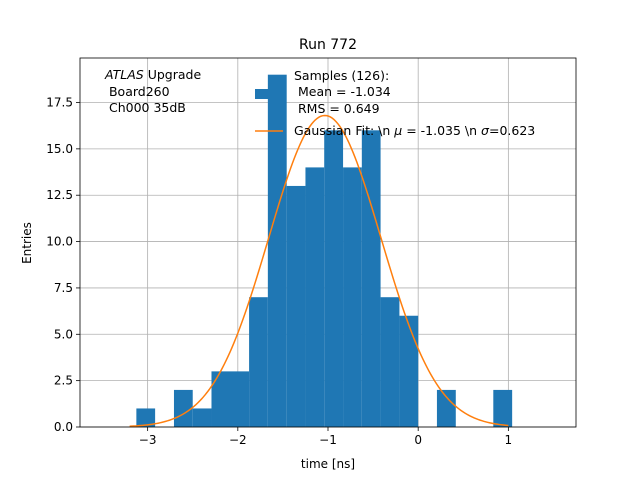  Describe the element at coordinates (63, 334) in the screenshot. I see `y-tick-label: 5.0` at that location.